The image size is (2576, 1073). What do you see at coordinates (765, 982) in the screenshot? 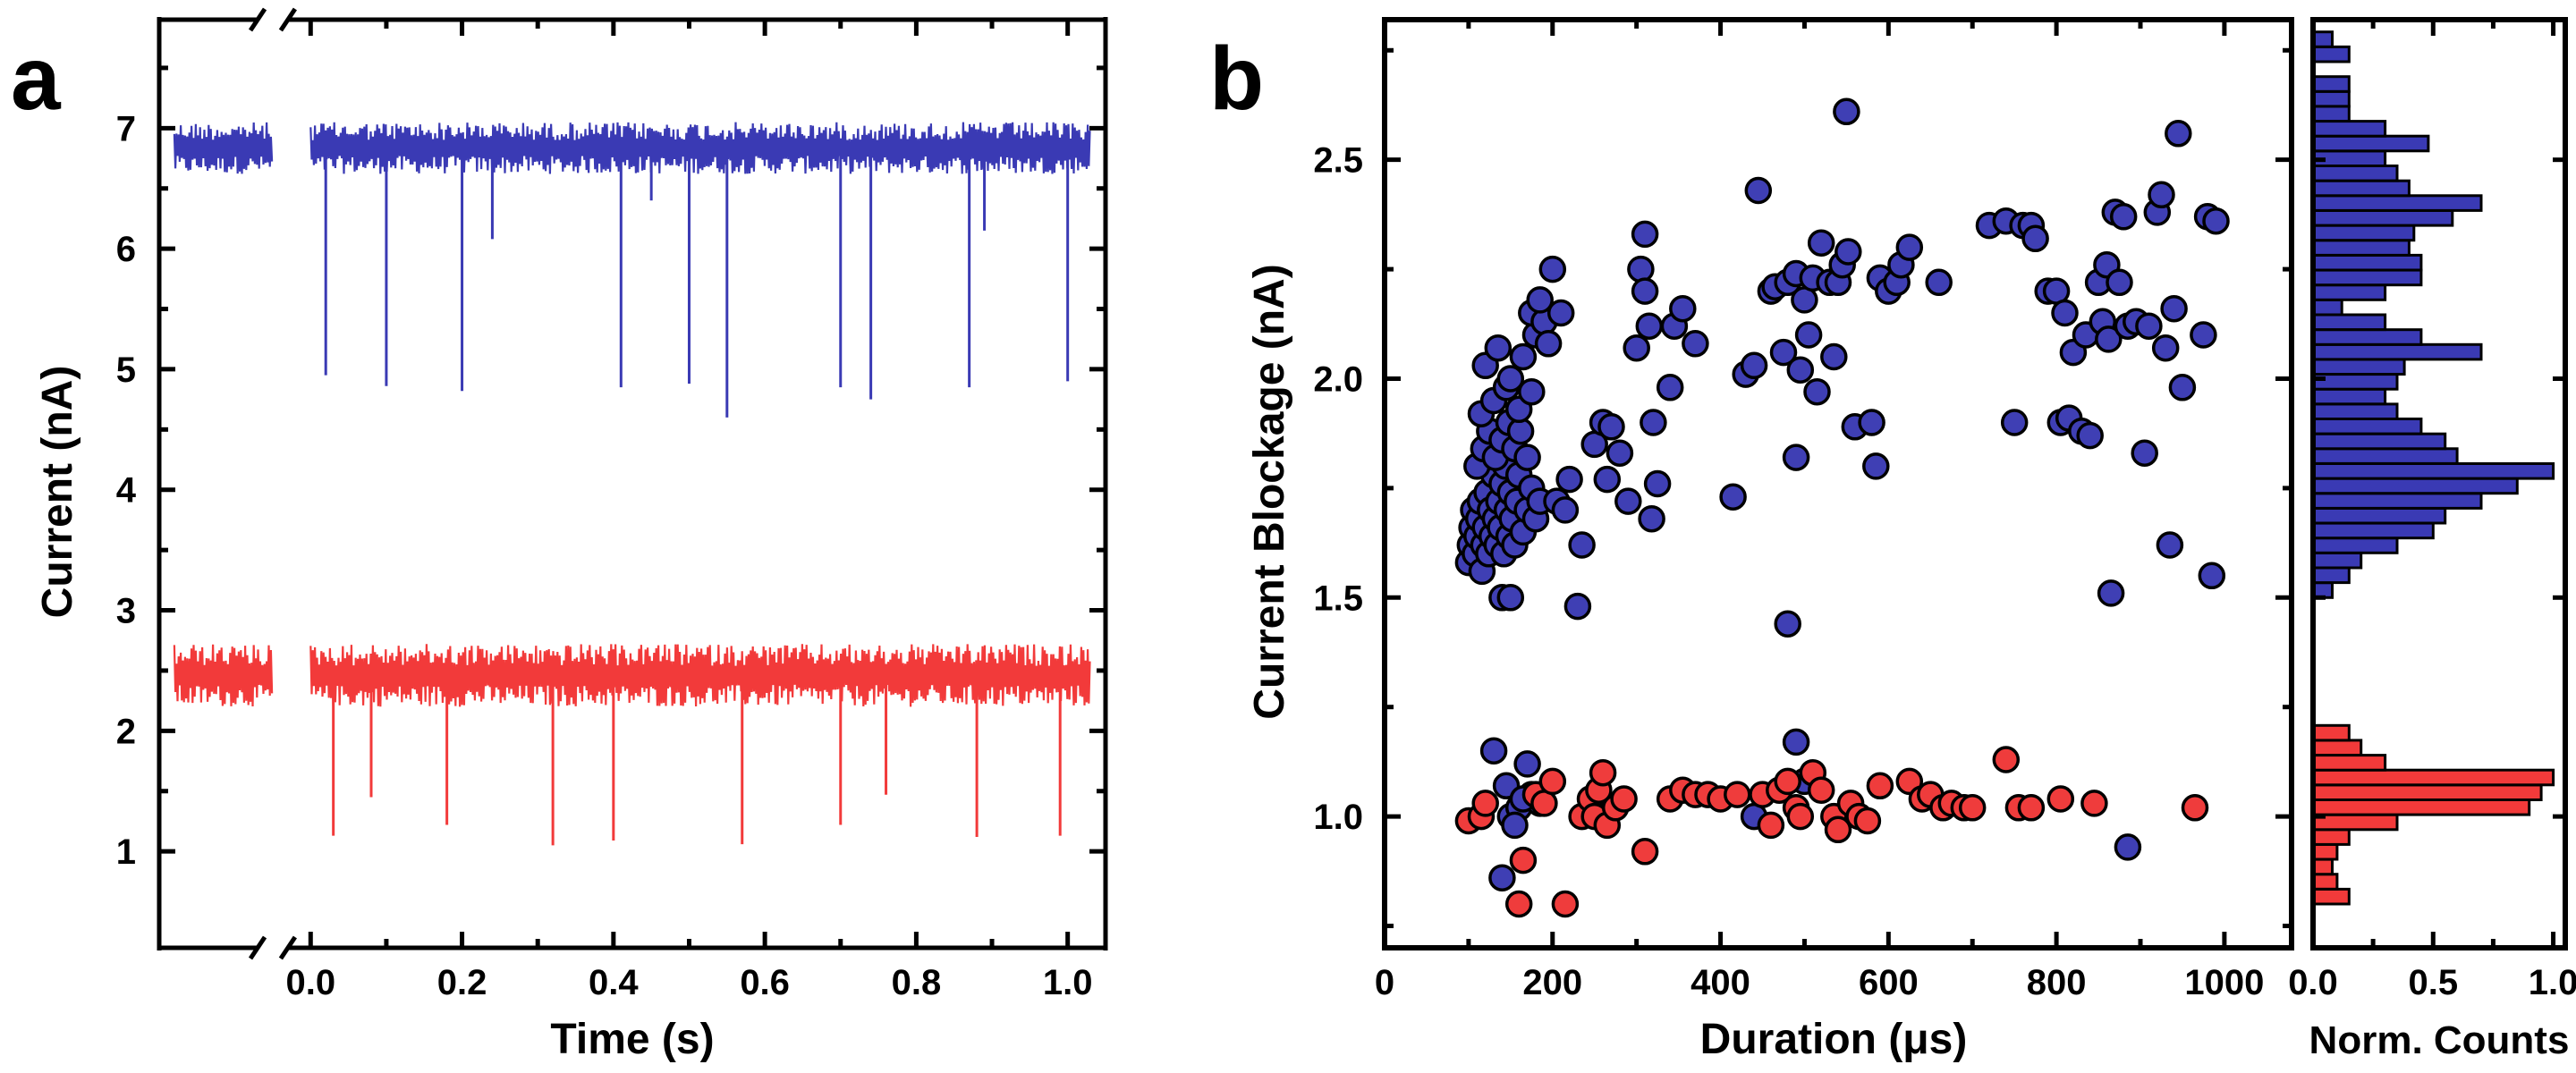
I see `chart-a-xtick-label-0.6: 0.6` at bounding box center [765, 982].